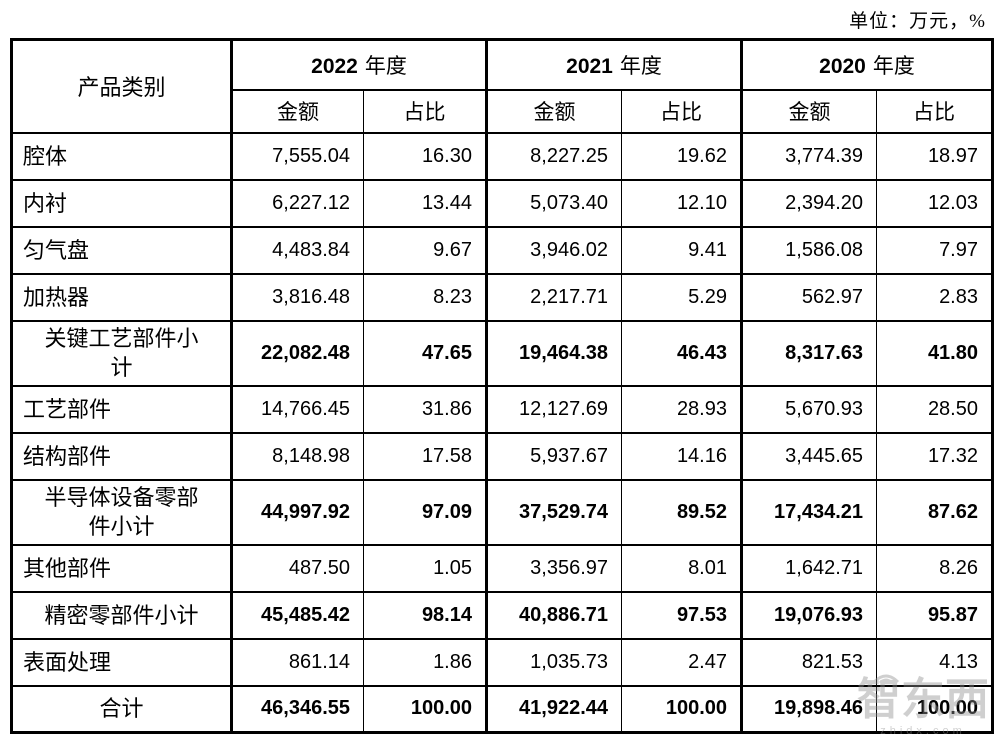 Image resolution: width=1000 pixels, height=741 pixels. I want to click on ratio-2022: 16.30, so click(425, 156).